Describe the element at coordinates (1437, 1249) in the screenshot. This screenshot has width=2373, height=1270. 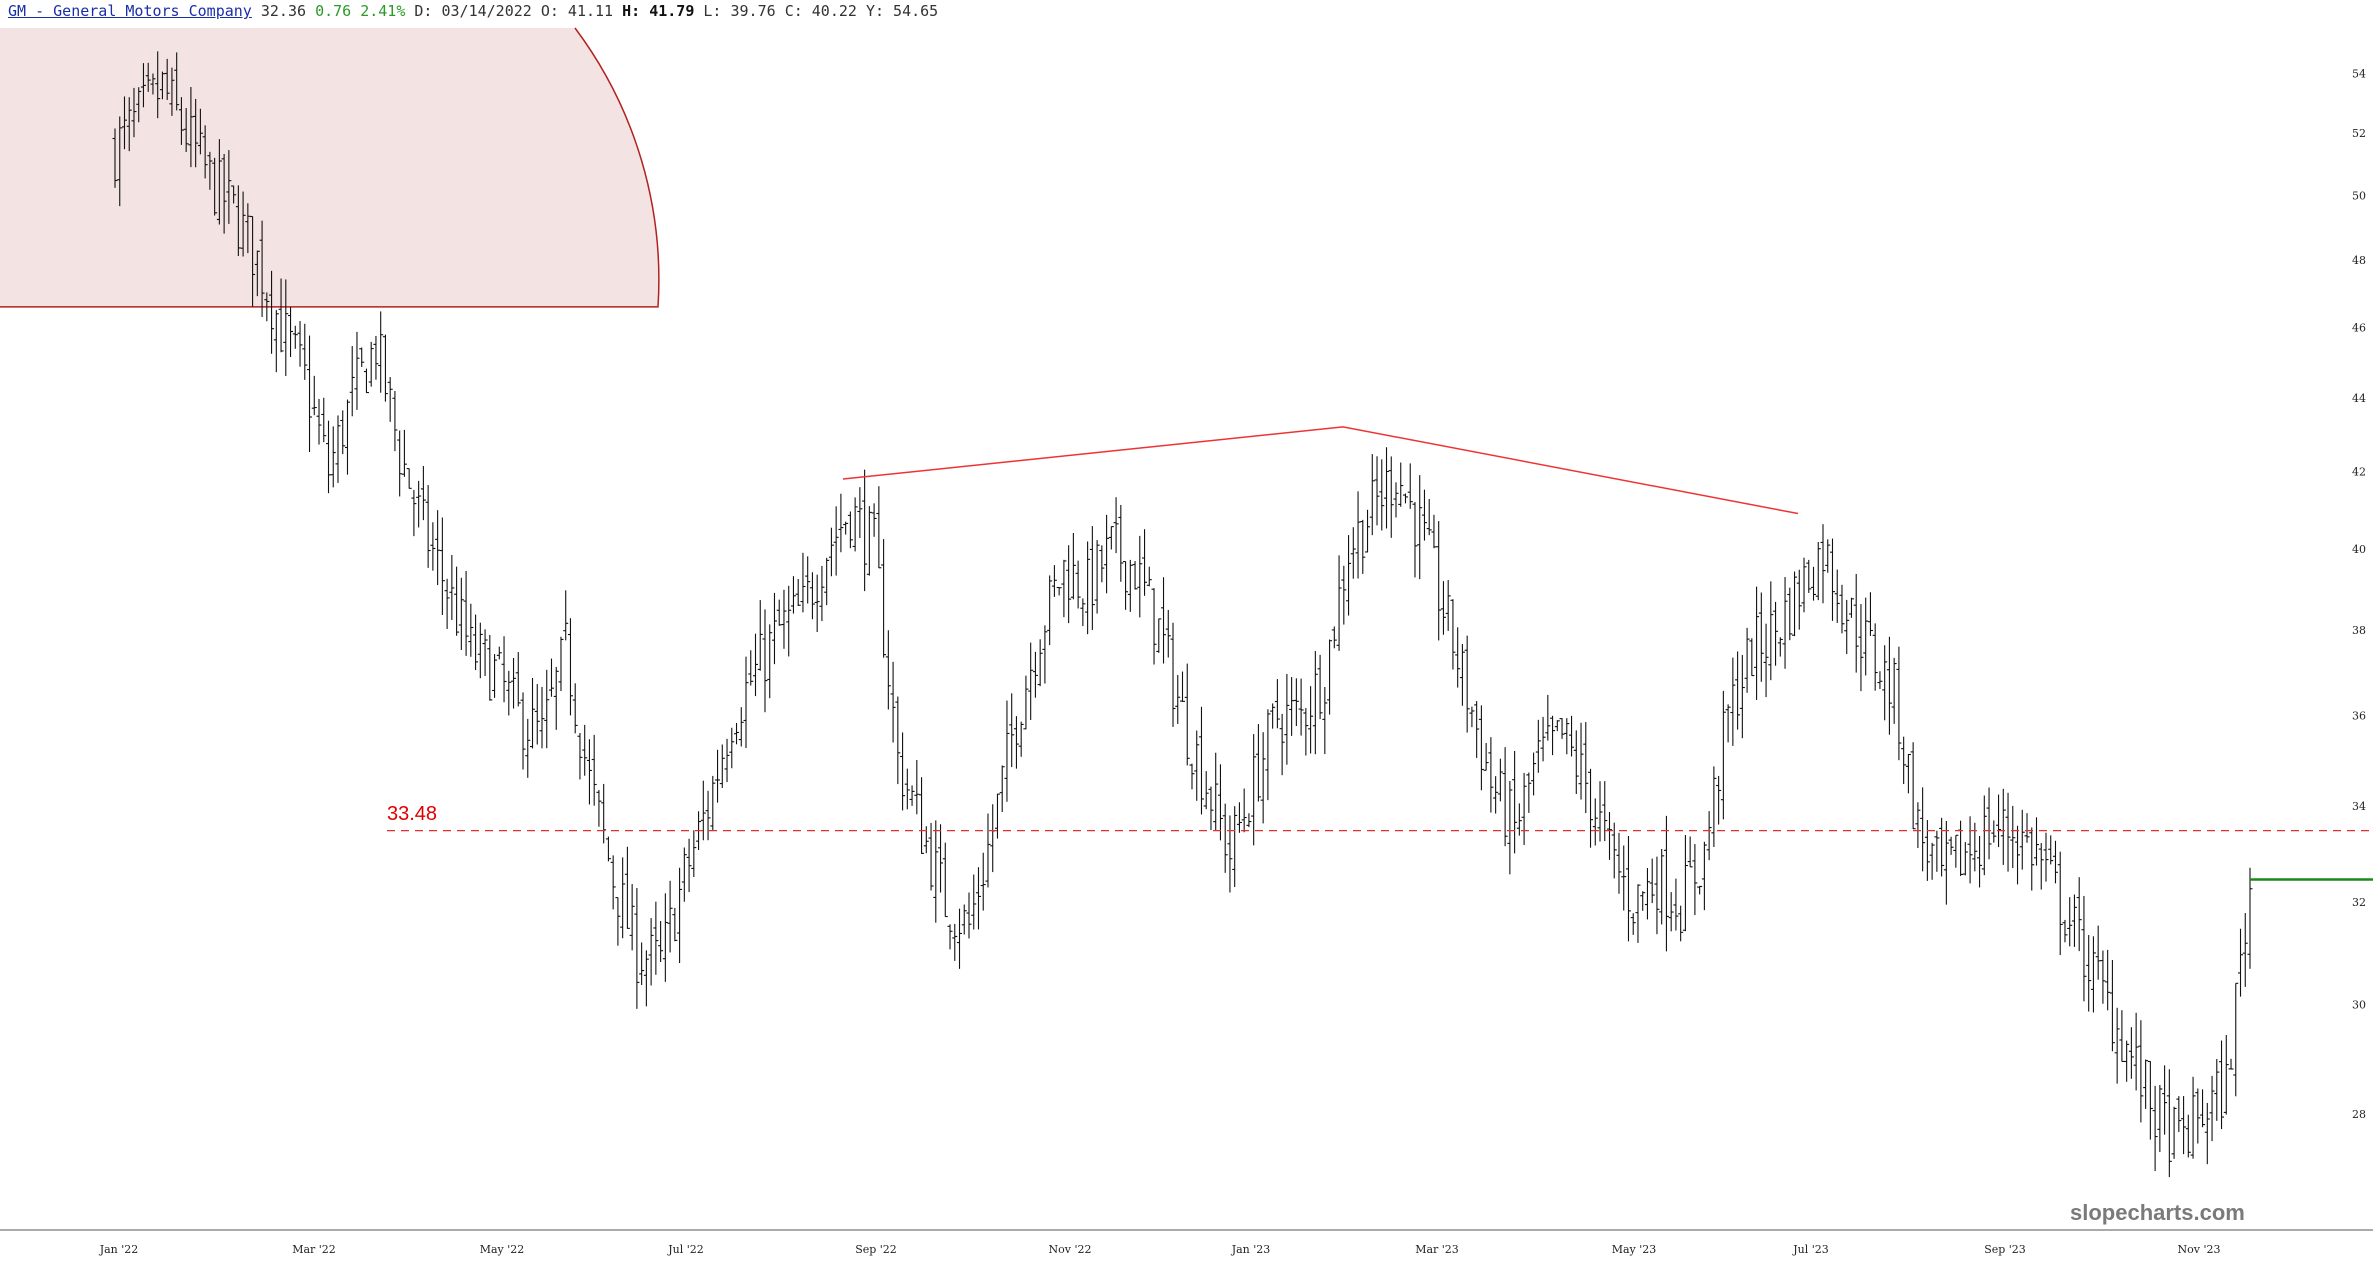
I see `x-tick-label: Mar '23` at that location.